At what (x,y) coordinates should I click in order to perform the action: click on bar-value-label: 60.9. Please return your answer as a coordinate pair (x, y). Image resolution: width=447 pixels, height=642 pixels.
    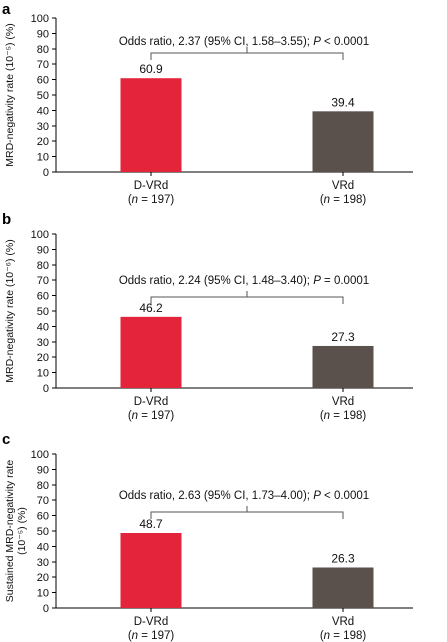
    Looking at the image, I should click on (151, 69).